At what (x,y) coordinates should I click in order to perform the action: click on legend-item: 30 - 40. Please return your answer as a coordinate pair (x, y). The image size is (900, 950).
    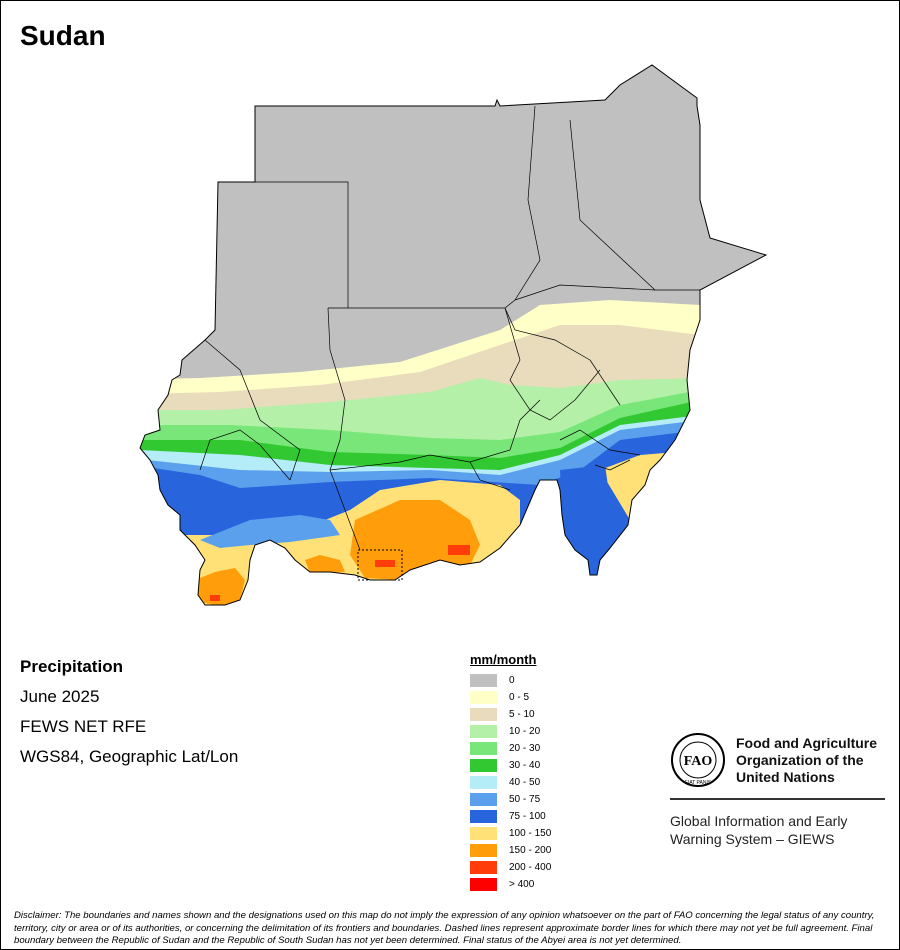
    Looking at the image, I should click on (510, 765).